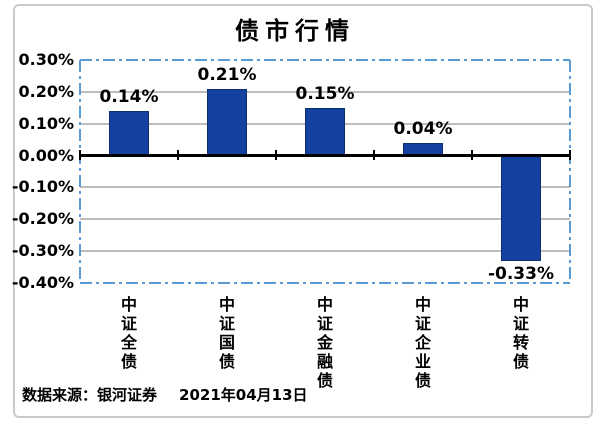 The width and height of the screenshot is (600, 425). I want to click on zero-axis-line, so click(325, 156).